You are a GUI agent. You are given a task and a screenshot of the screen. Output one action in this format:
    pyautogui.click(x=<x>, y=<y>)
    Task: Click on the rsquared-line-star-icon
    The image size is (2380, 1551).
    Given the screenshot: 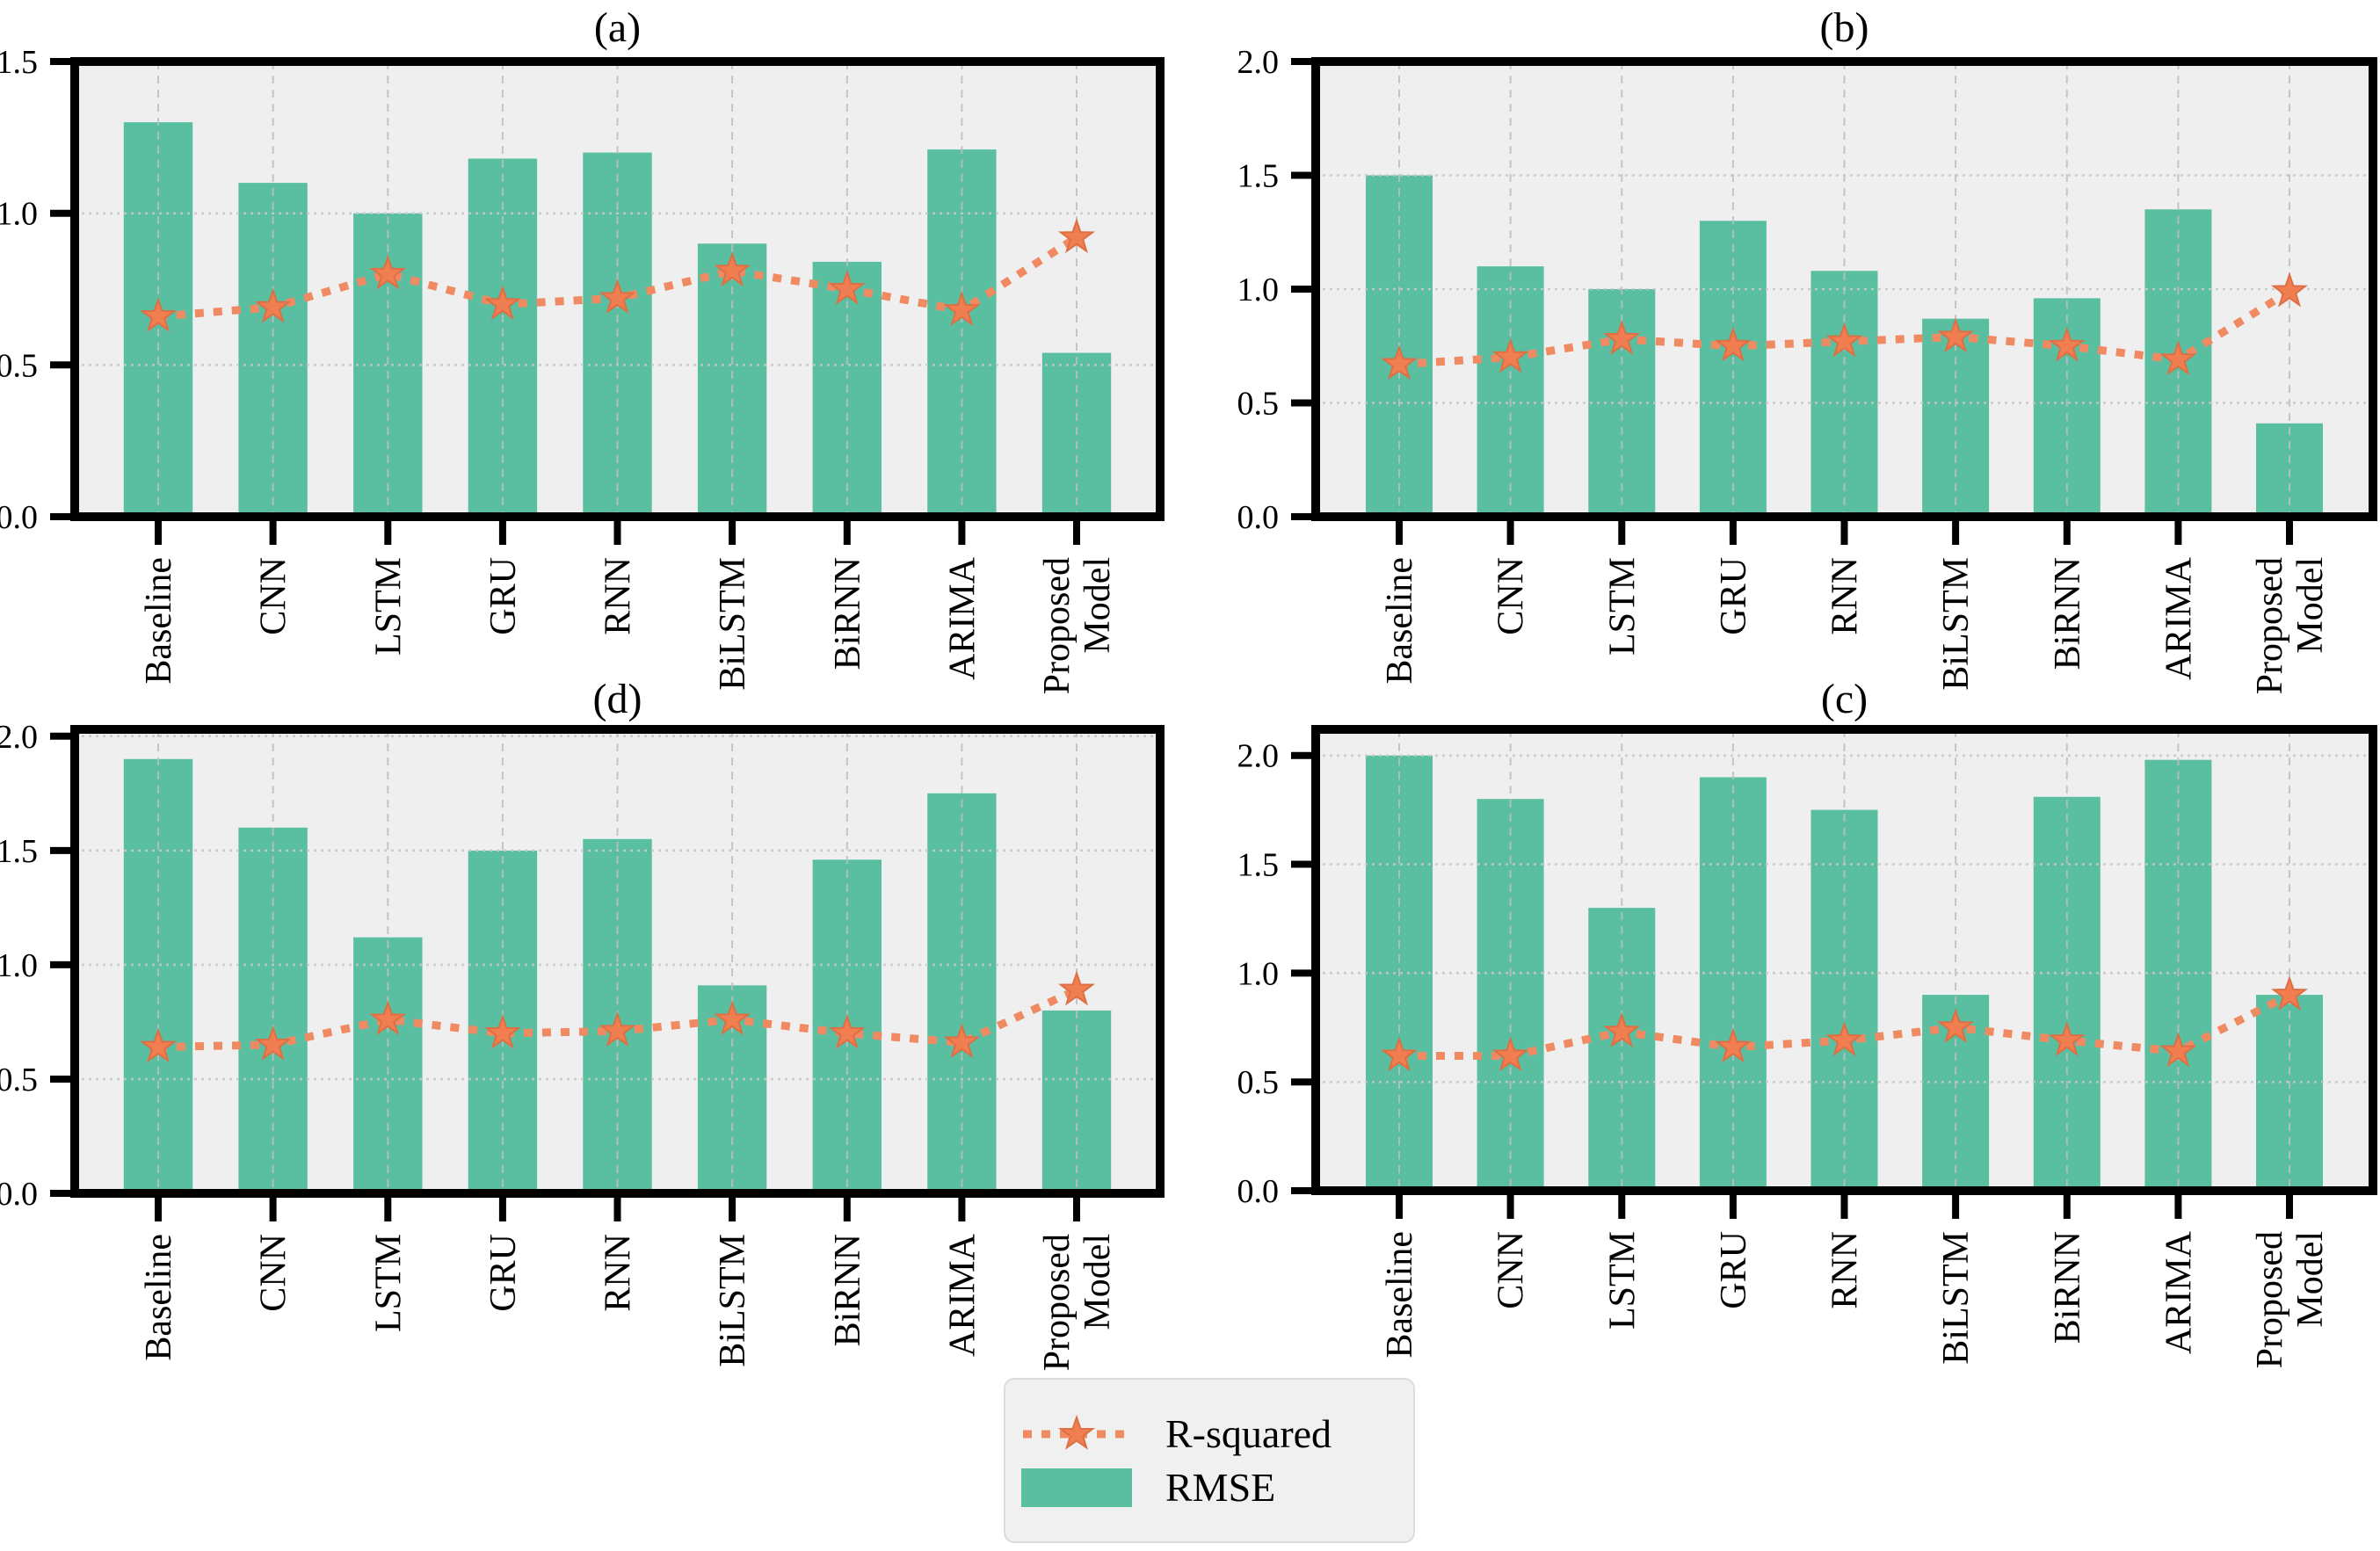 What is the action you would take?
    pyautogui.click(x=1076, y=1432)
    